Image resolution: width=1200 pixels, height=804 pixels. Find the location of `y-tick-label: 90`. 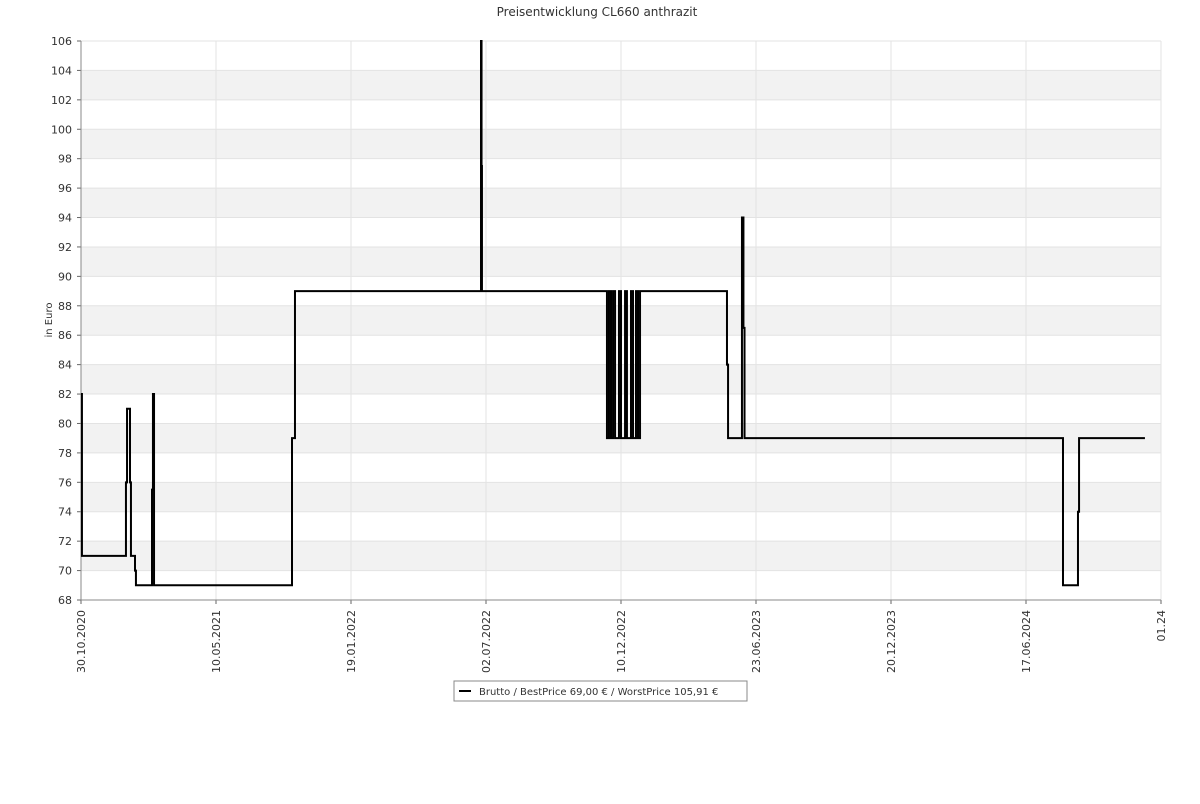

y-tick-label: 90 is located at coordinates (65, 276).